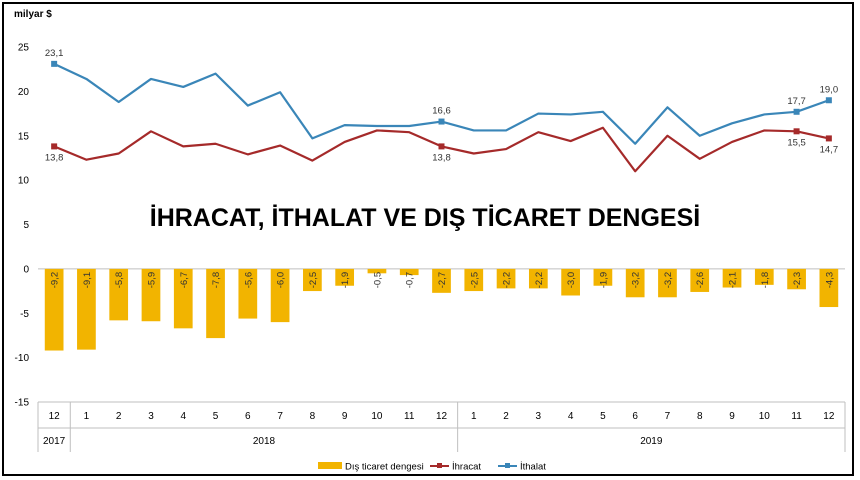 The width and height of the screenshot is (860, 480). What do you see at coordinates (264, 441) in the screenshot?
I see `x-year-label: 2018` at bounding box center [264, 441].